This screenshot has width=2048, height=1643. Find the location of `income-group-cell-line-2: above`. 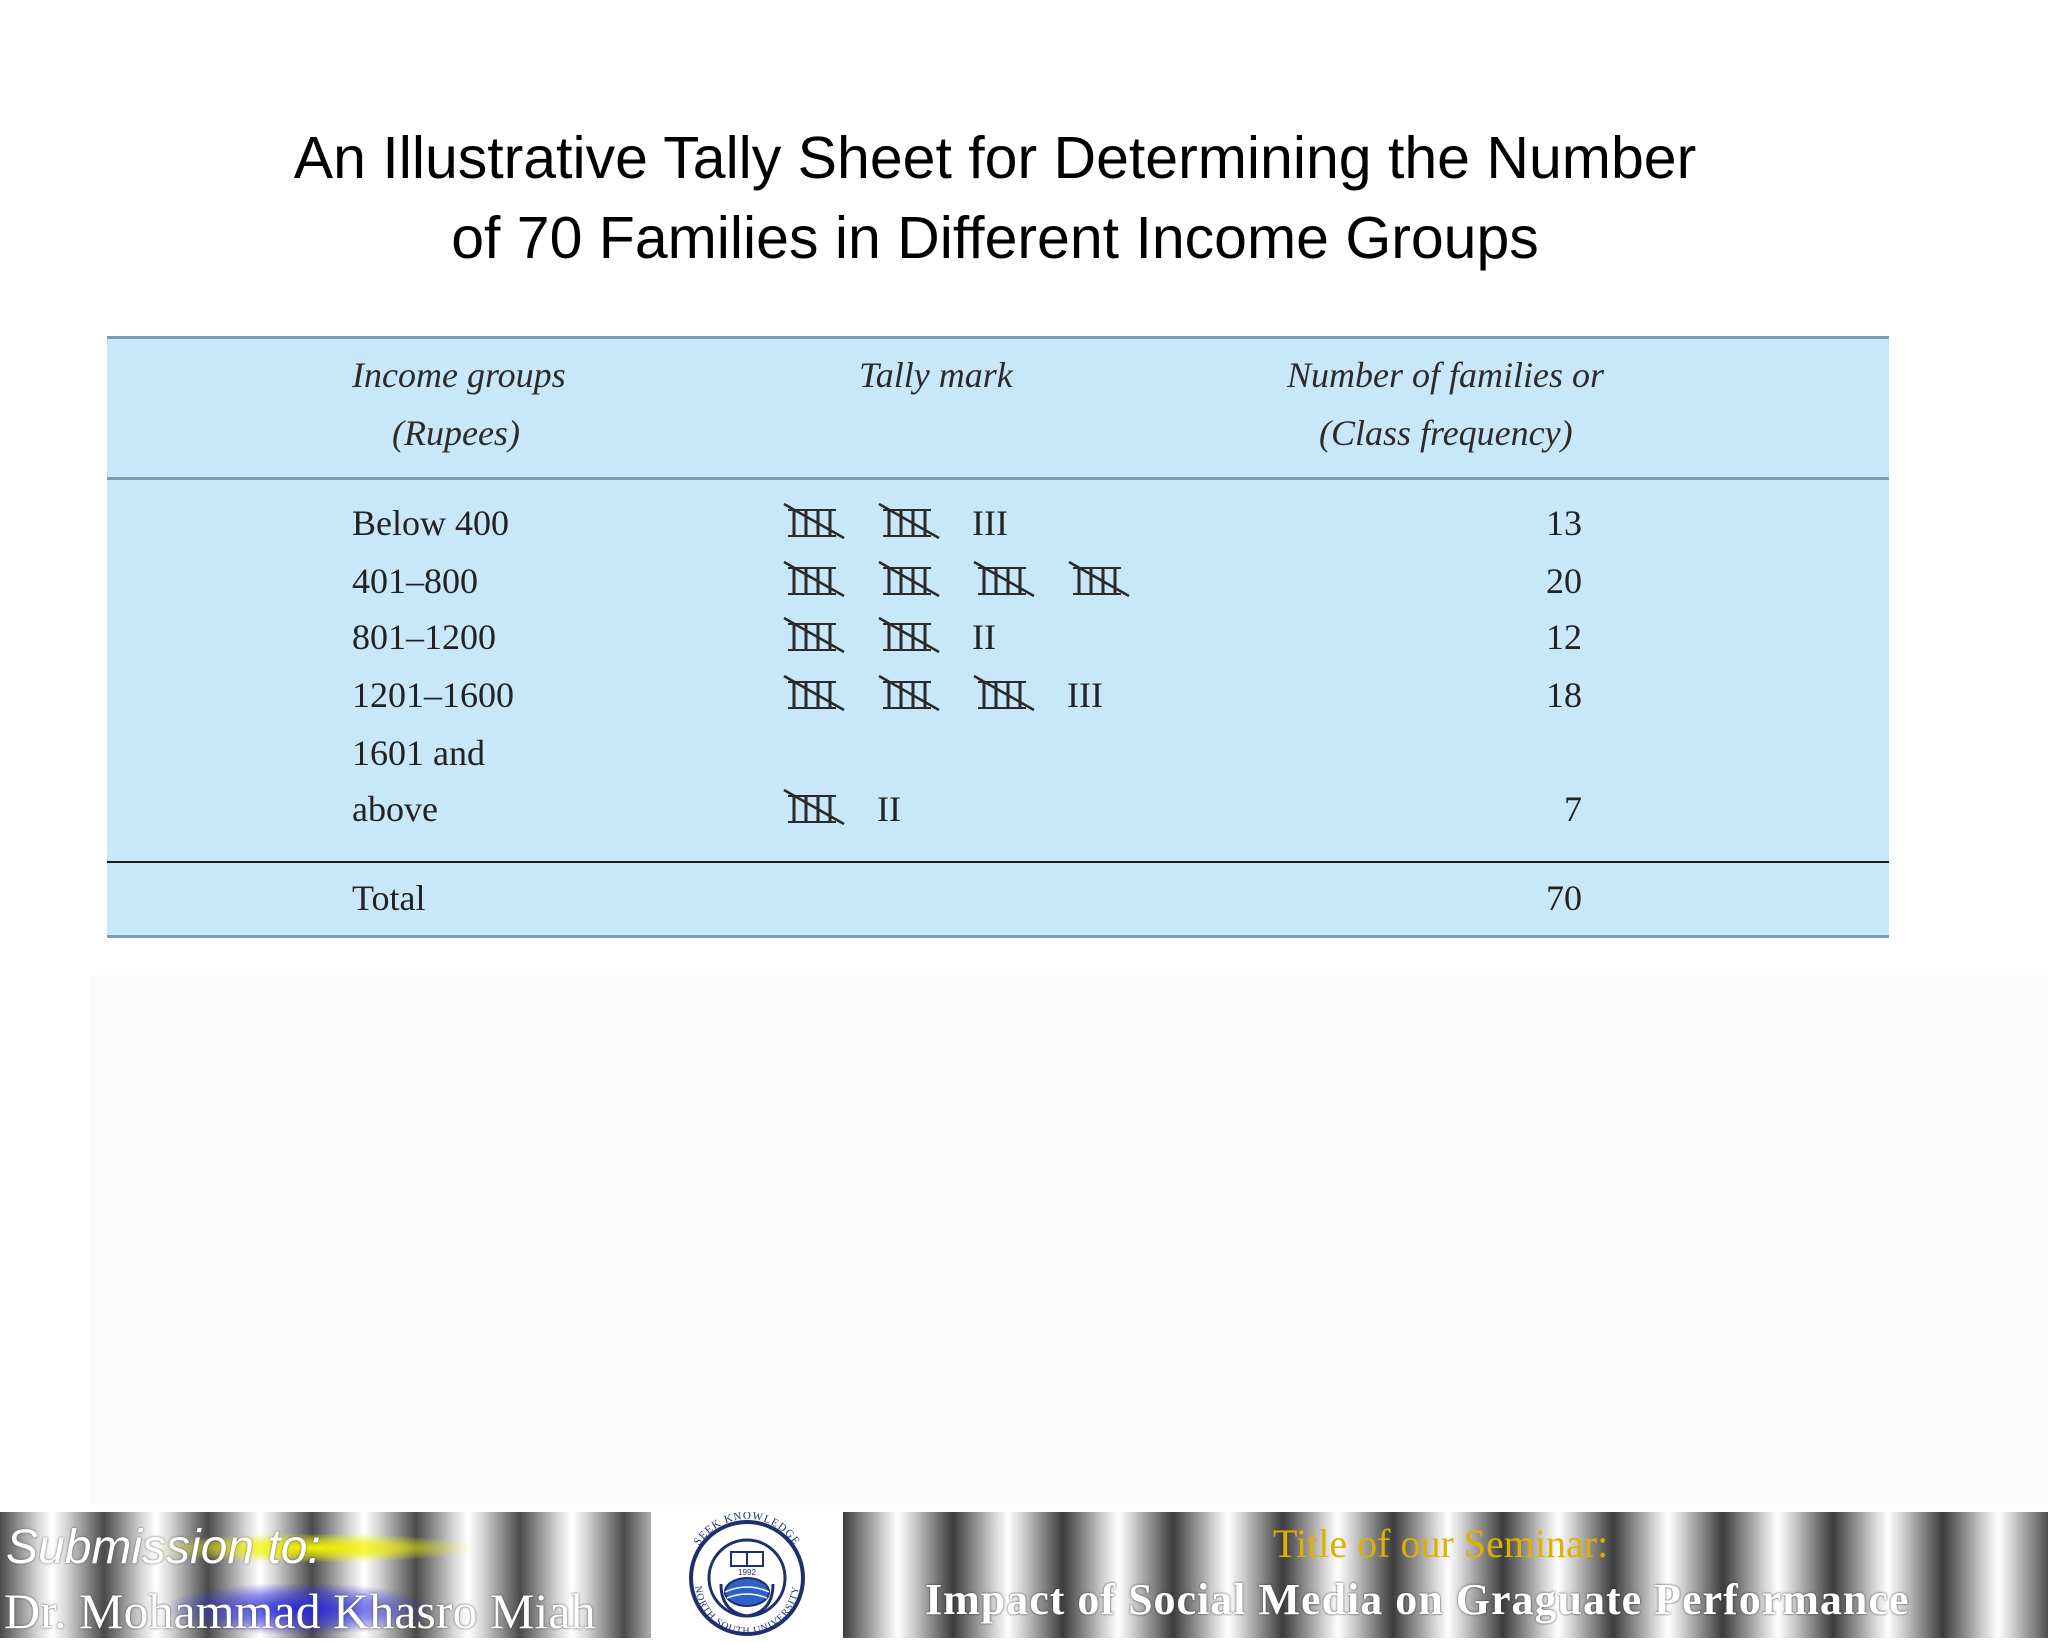

income-group-cell-line-2: above is located at coordinates (395, 809).